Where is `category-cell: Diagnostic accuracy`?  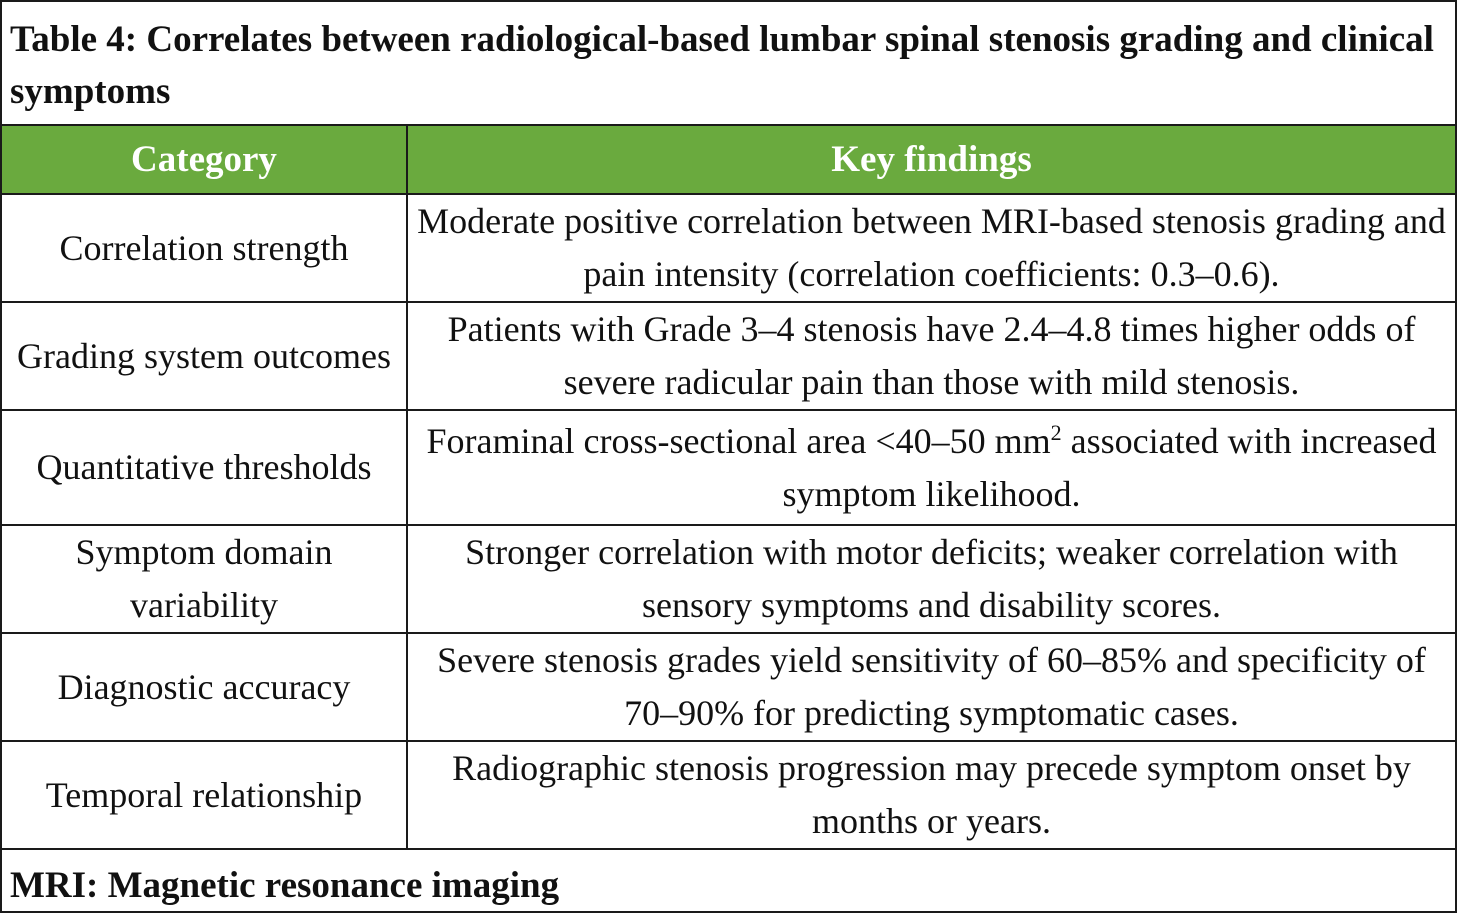 category-cell: Diagnostic accuracy is located at coordinates (205, 687).